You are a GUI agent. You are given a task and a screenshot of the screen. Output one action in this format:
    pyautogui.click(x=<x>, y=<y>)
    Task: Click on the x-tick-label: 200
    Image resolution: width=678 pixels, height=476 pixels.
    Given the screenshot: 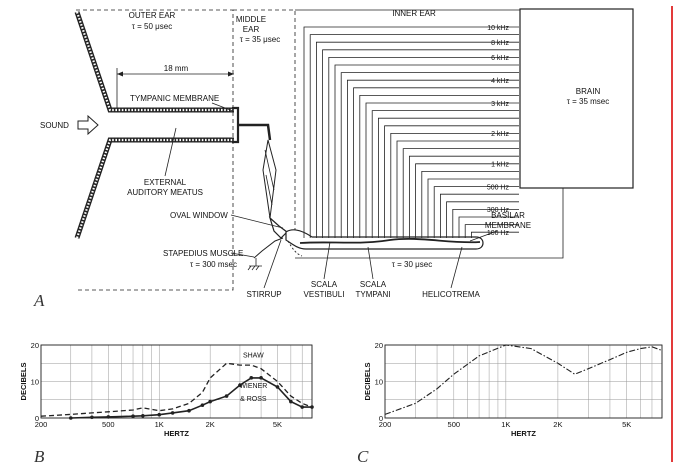 What is the action you would take?
    pyautogui.click(x=41, y=424)
    